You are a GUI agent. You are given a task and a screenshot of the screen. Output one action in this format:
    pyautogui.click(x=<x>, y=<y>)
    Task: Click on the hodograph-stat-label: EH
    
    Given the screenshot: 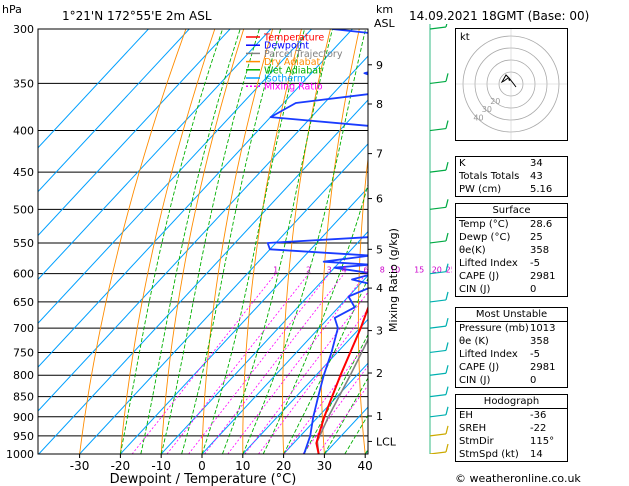 What is the action you would take?
    pyautogui.click(x=466, y=415)
    